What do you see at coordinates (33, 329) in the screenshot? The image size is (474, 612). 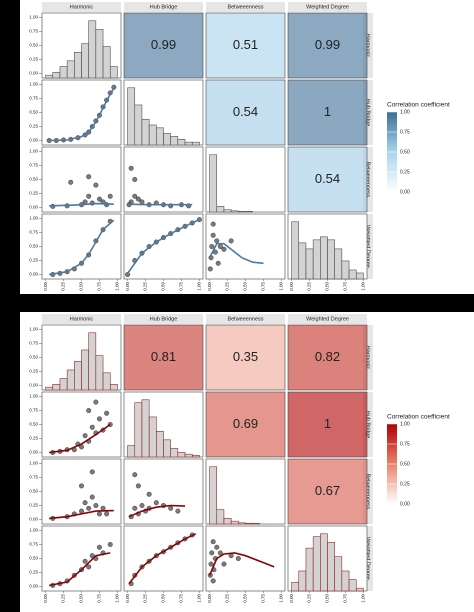 I see `y-tick-label: 1.00` at bounding box center [33, 329].